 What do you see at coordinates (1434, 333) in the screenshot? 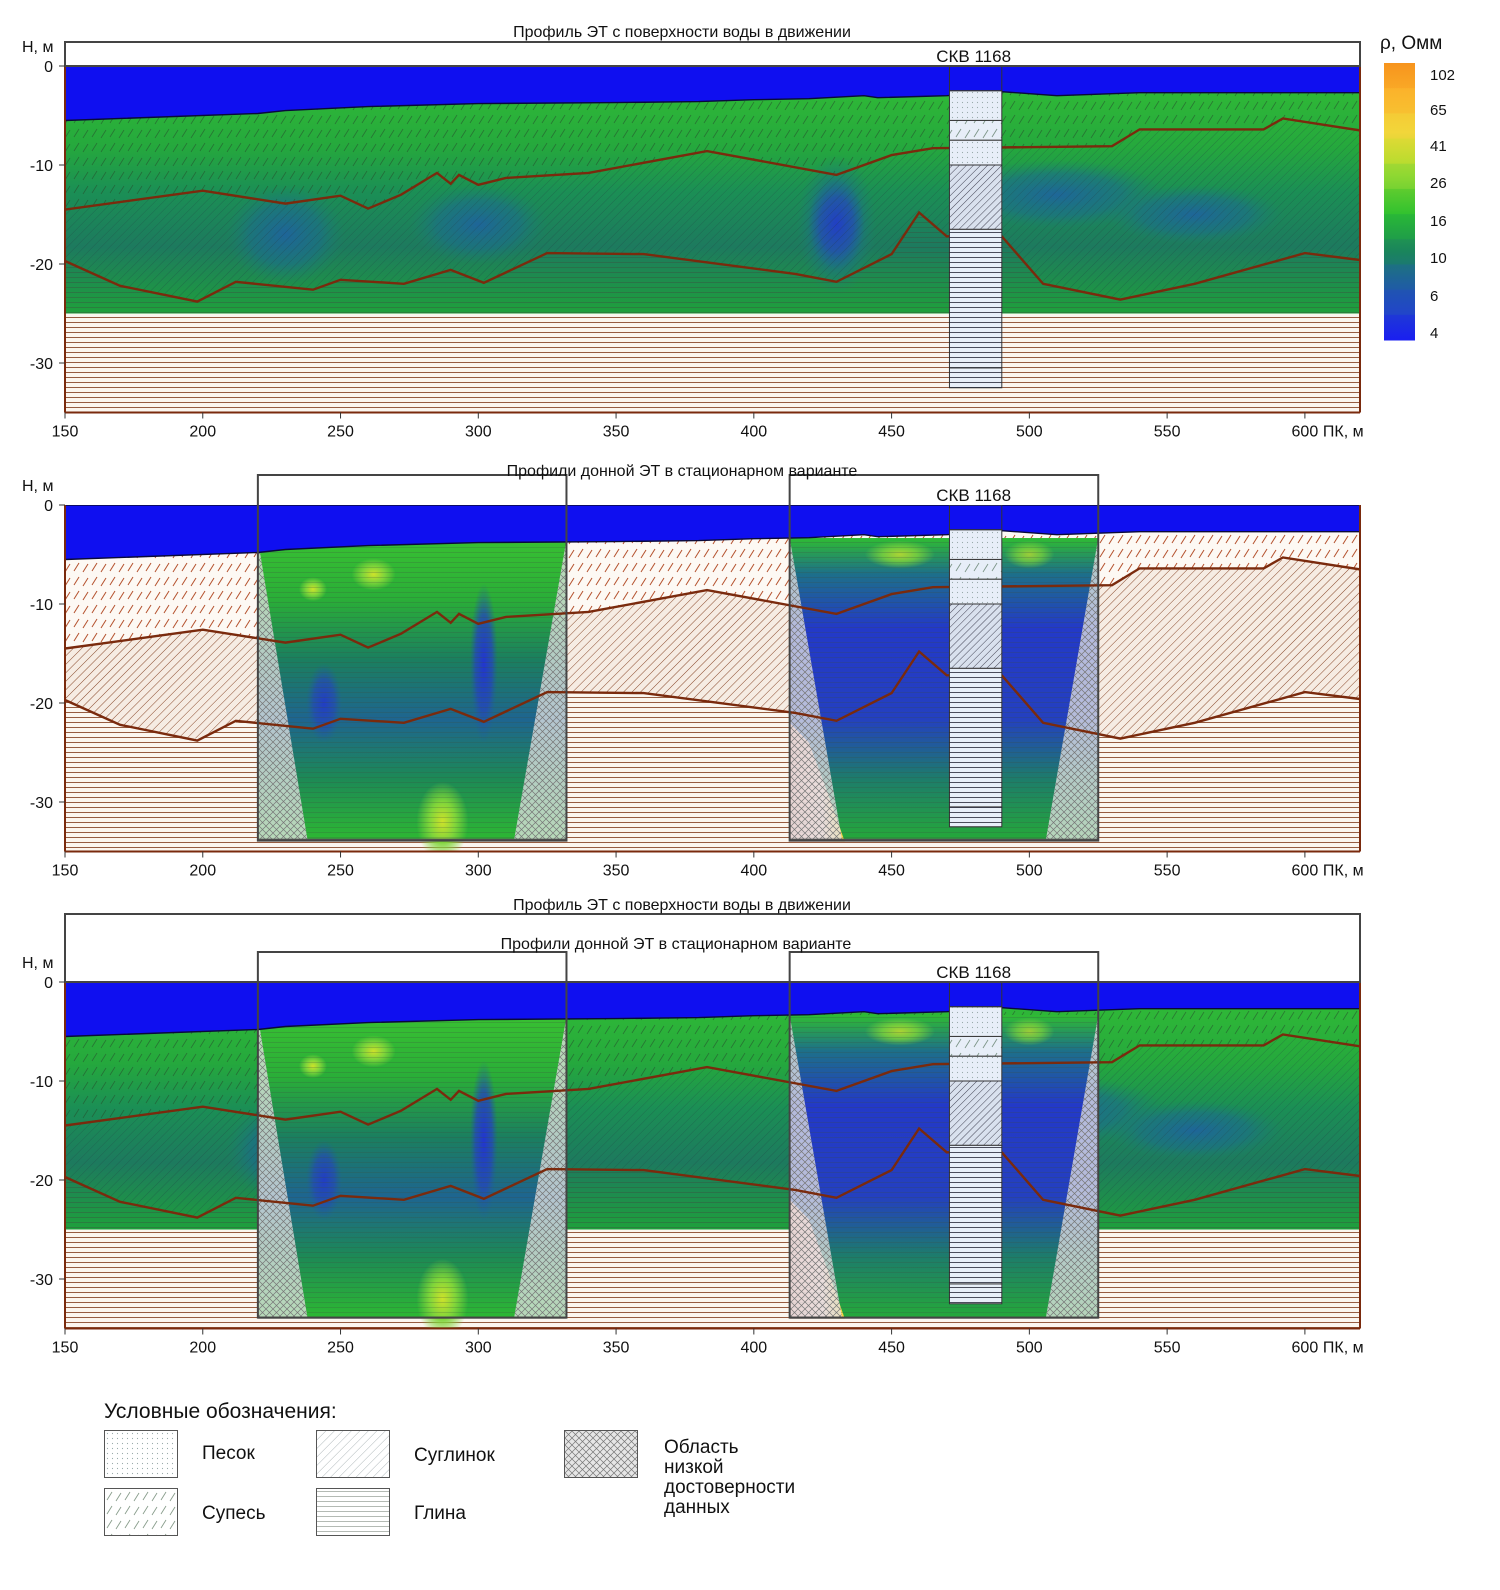
I see `colorbar-tick-label: 4` at bounding box center [1434, 333].